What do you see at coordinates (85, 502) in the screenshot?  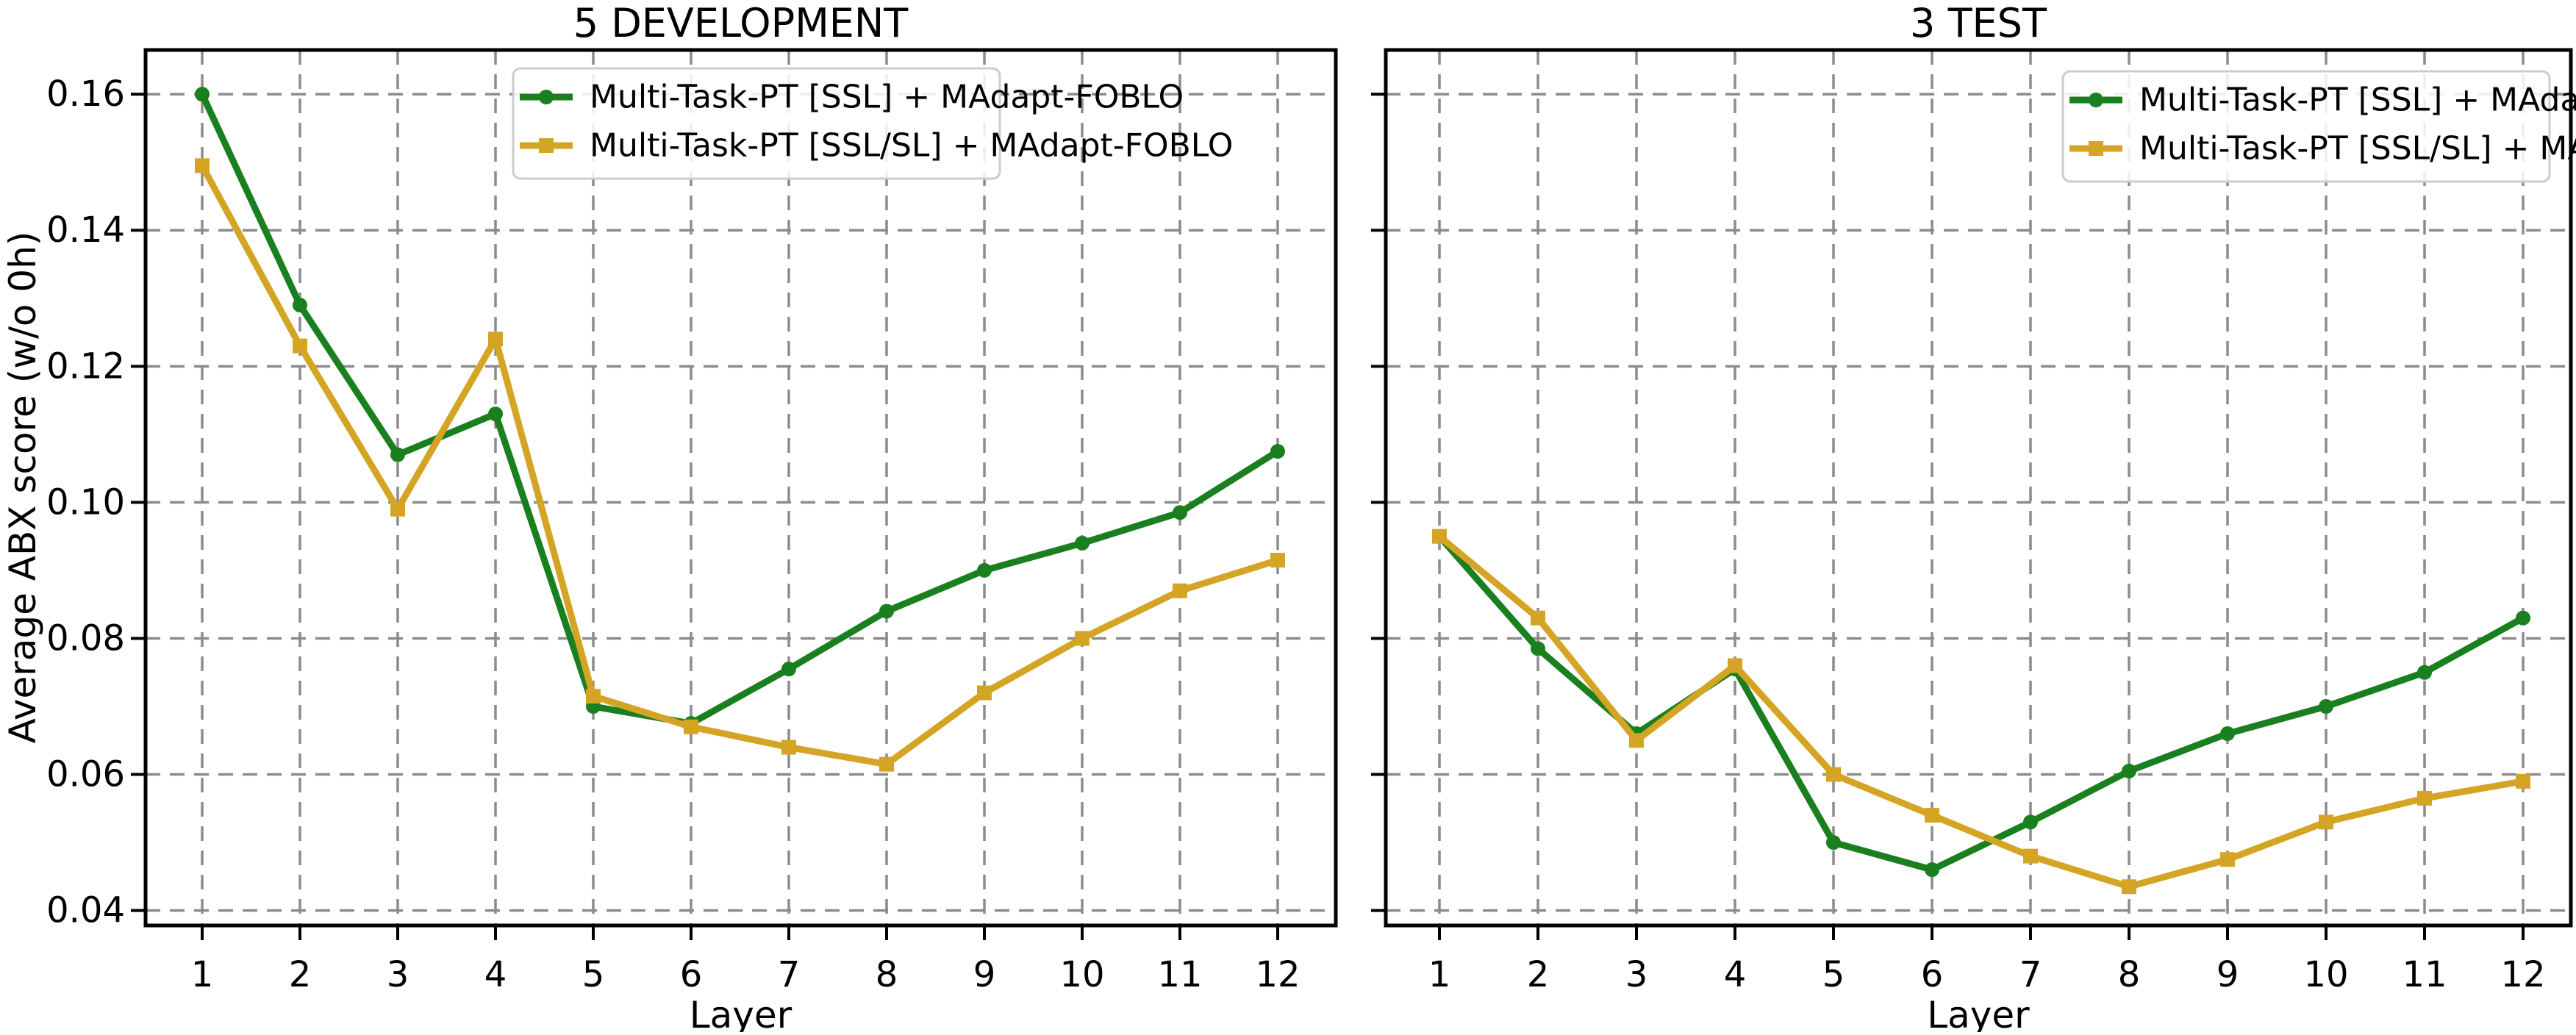 I see `y-tick-label: 0.10` at bounding box center [85, 502].